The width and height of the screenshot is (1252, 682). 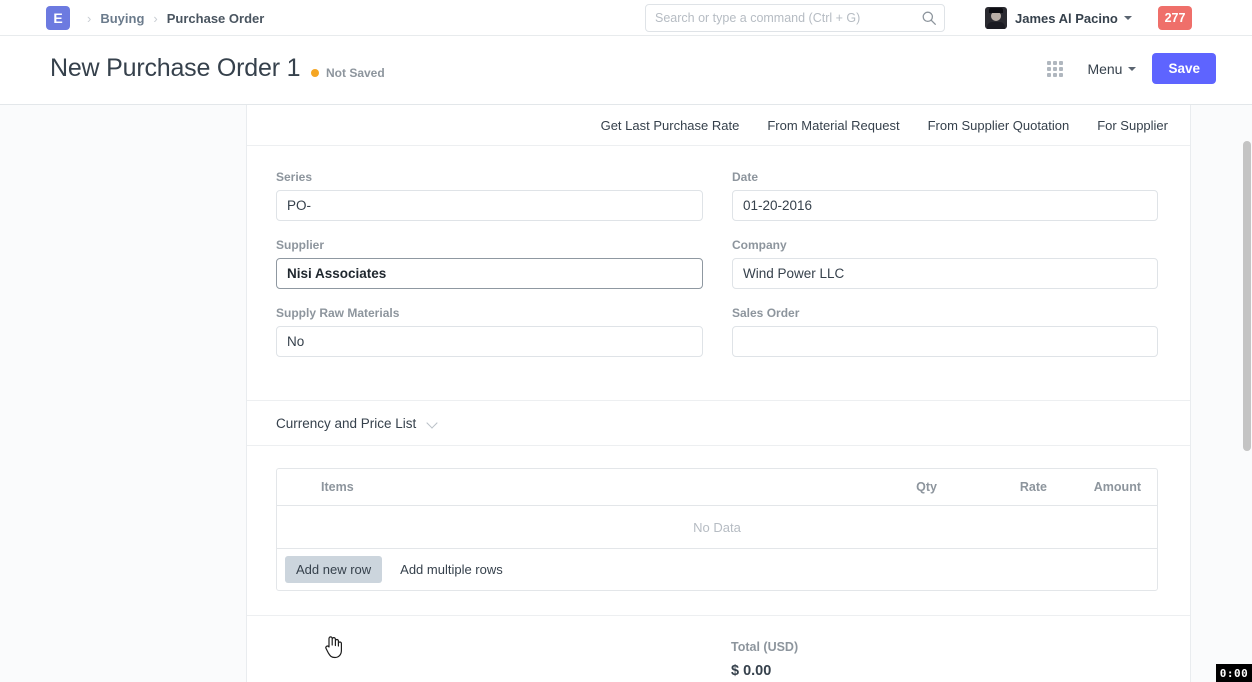 I want to click on field-company: Company, so click(x=945, y=263).